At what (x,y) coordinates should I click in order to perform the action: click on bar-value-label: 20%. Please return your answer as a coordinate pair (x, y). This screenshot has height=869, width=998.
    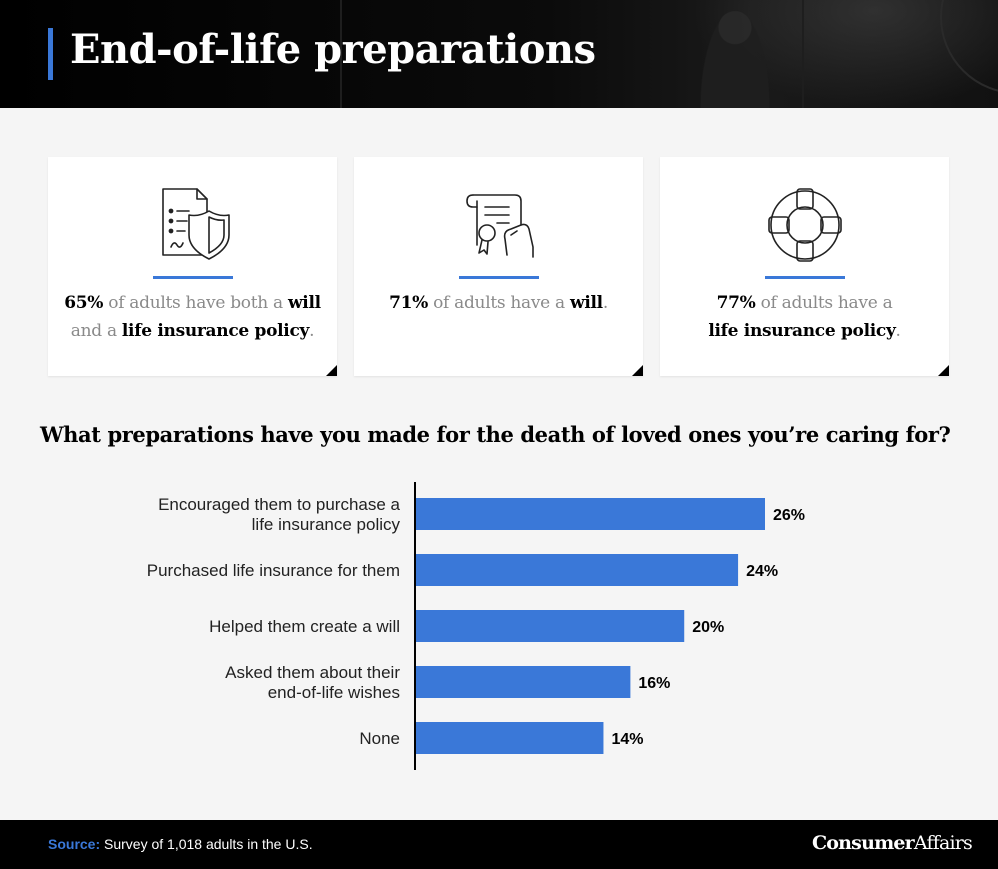
    Looking at the image, I should click on (708, 627).